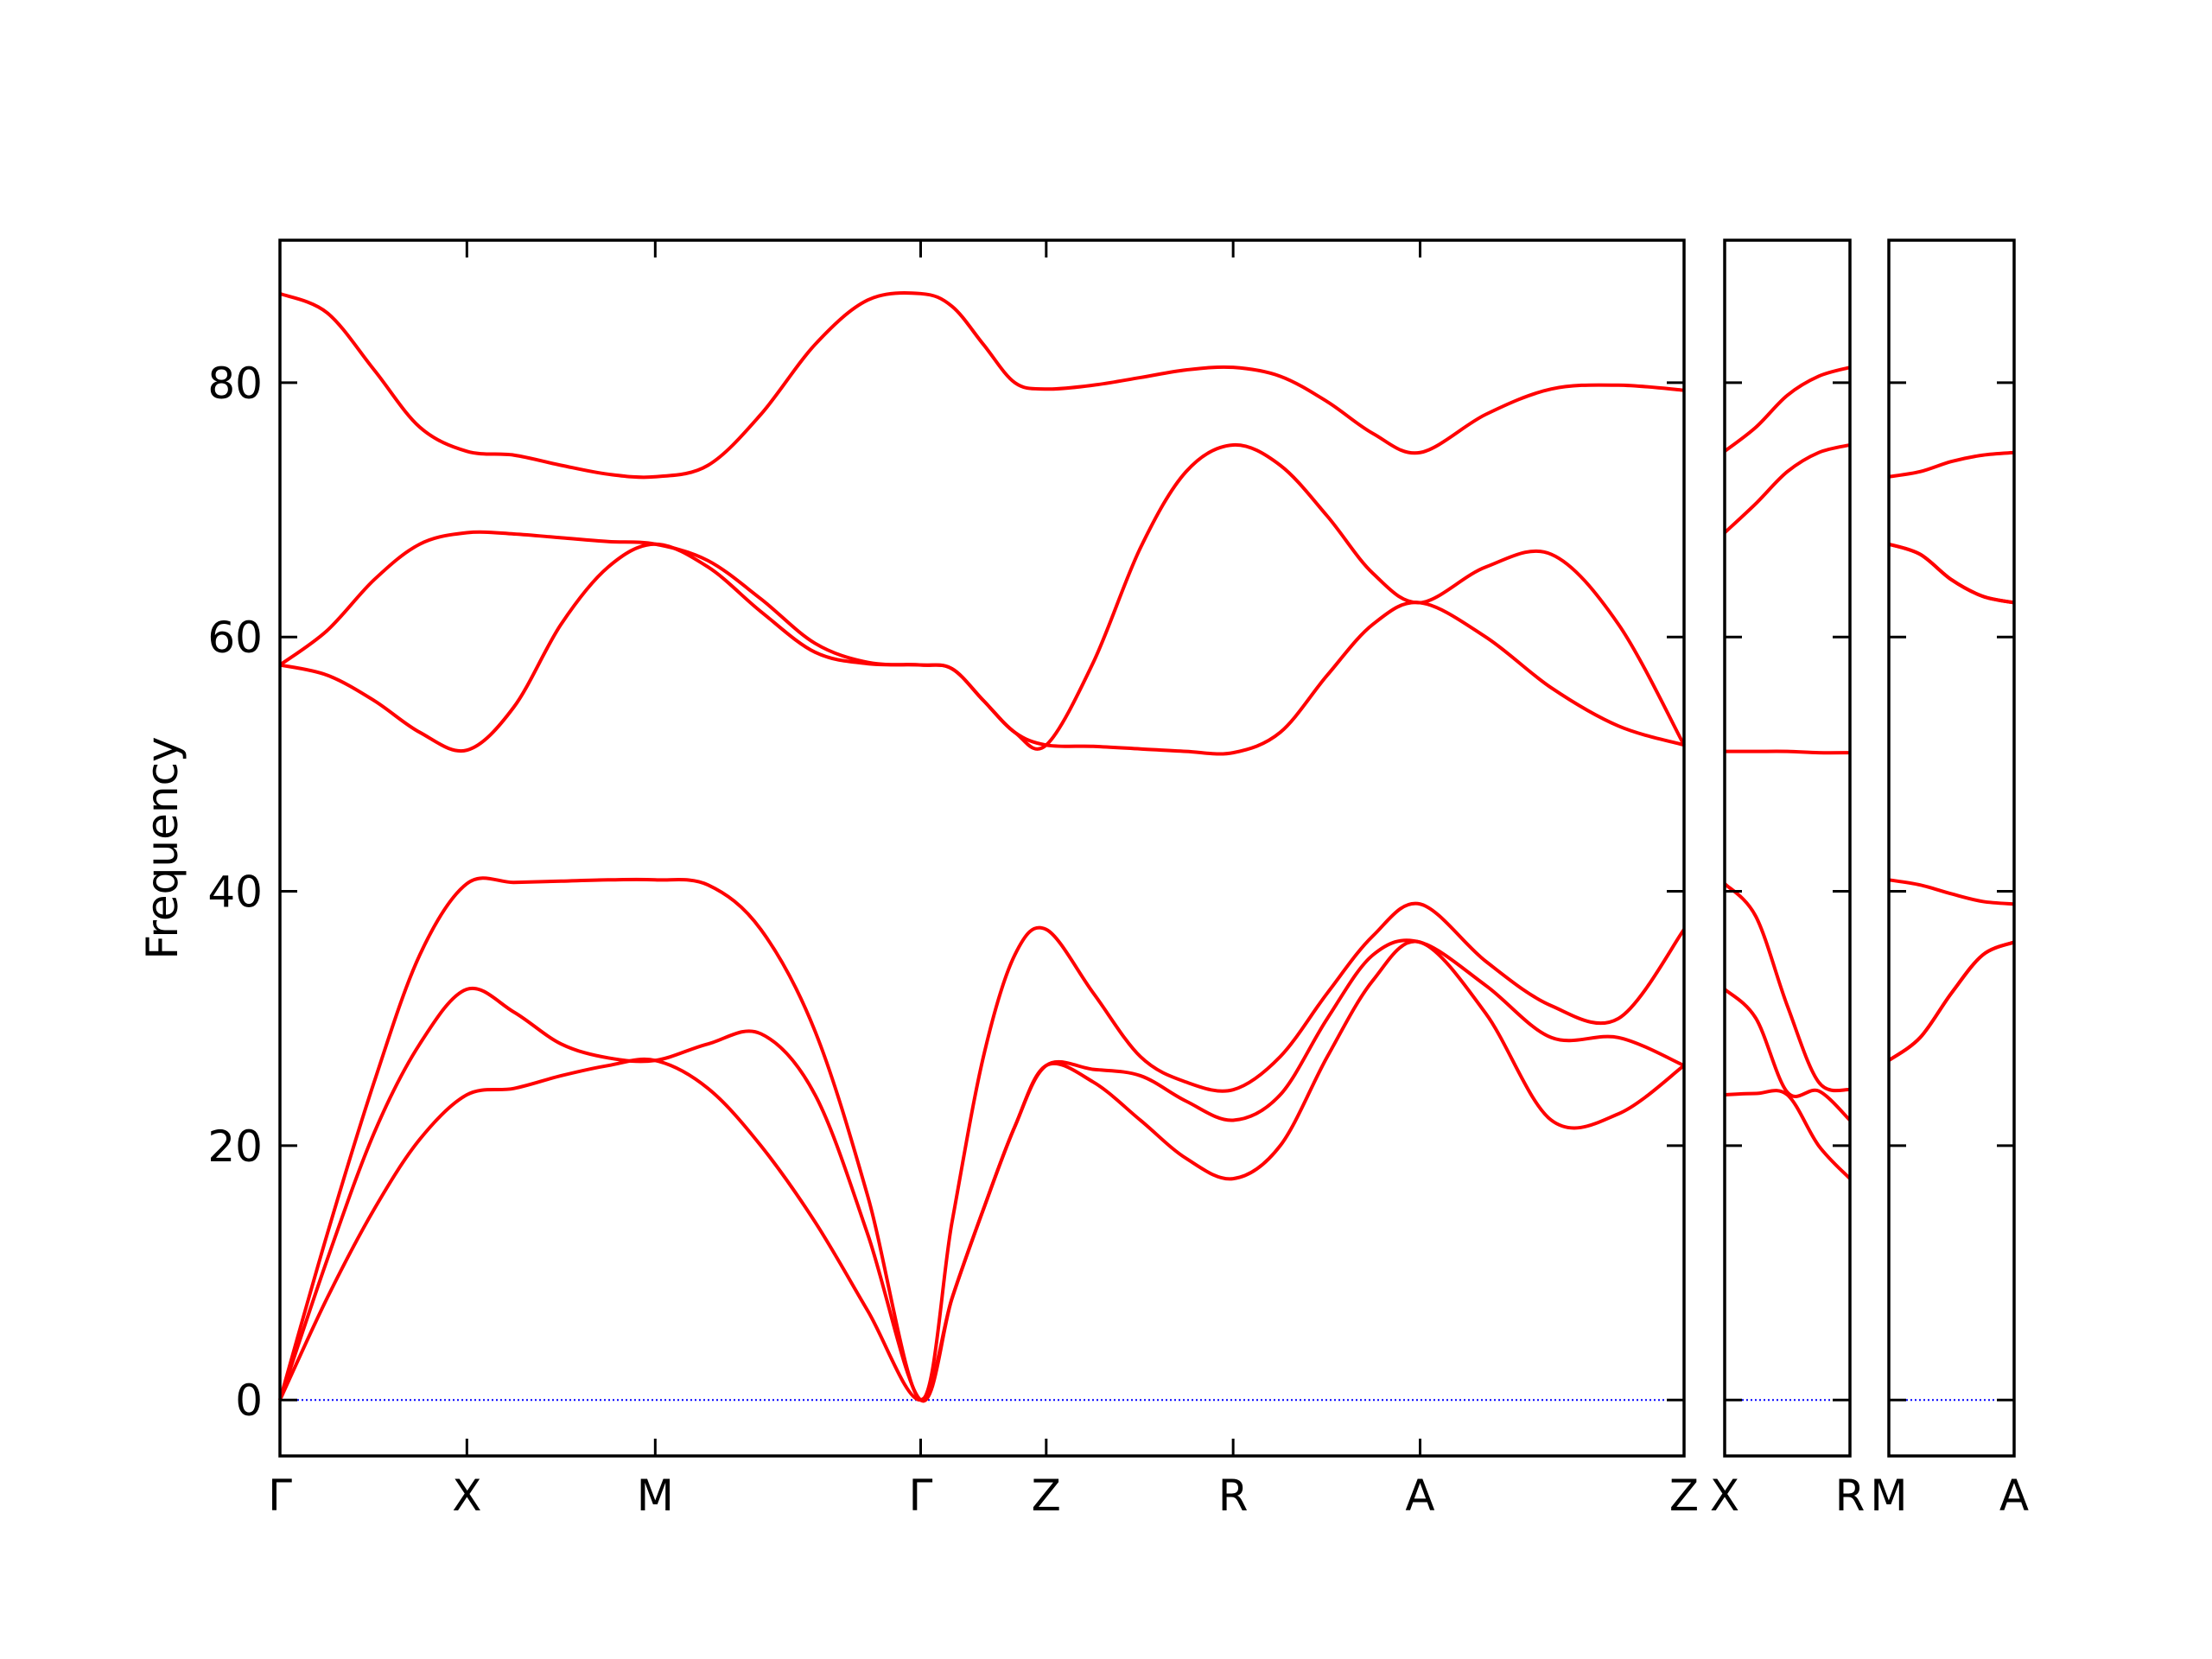  Describe the element at coordinates (235, 1147) in the screenshot. I see `y-tick-label: 20` at that location.